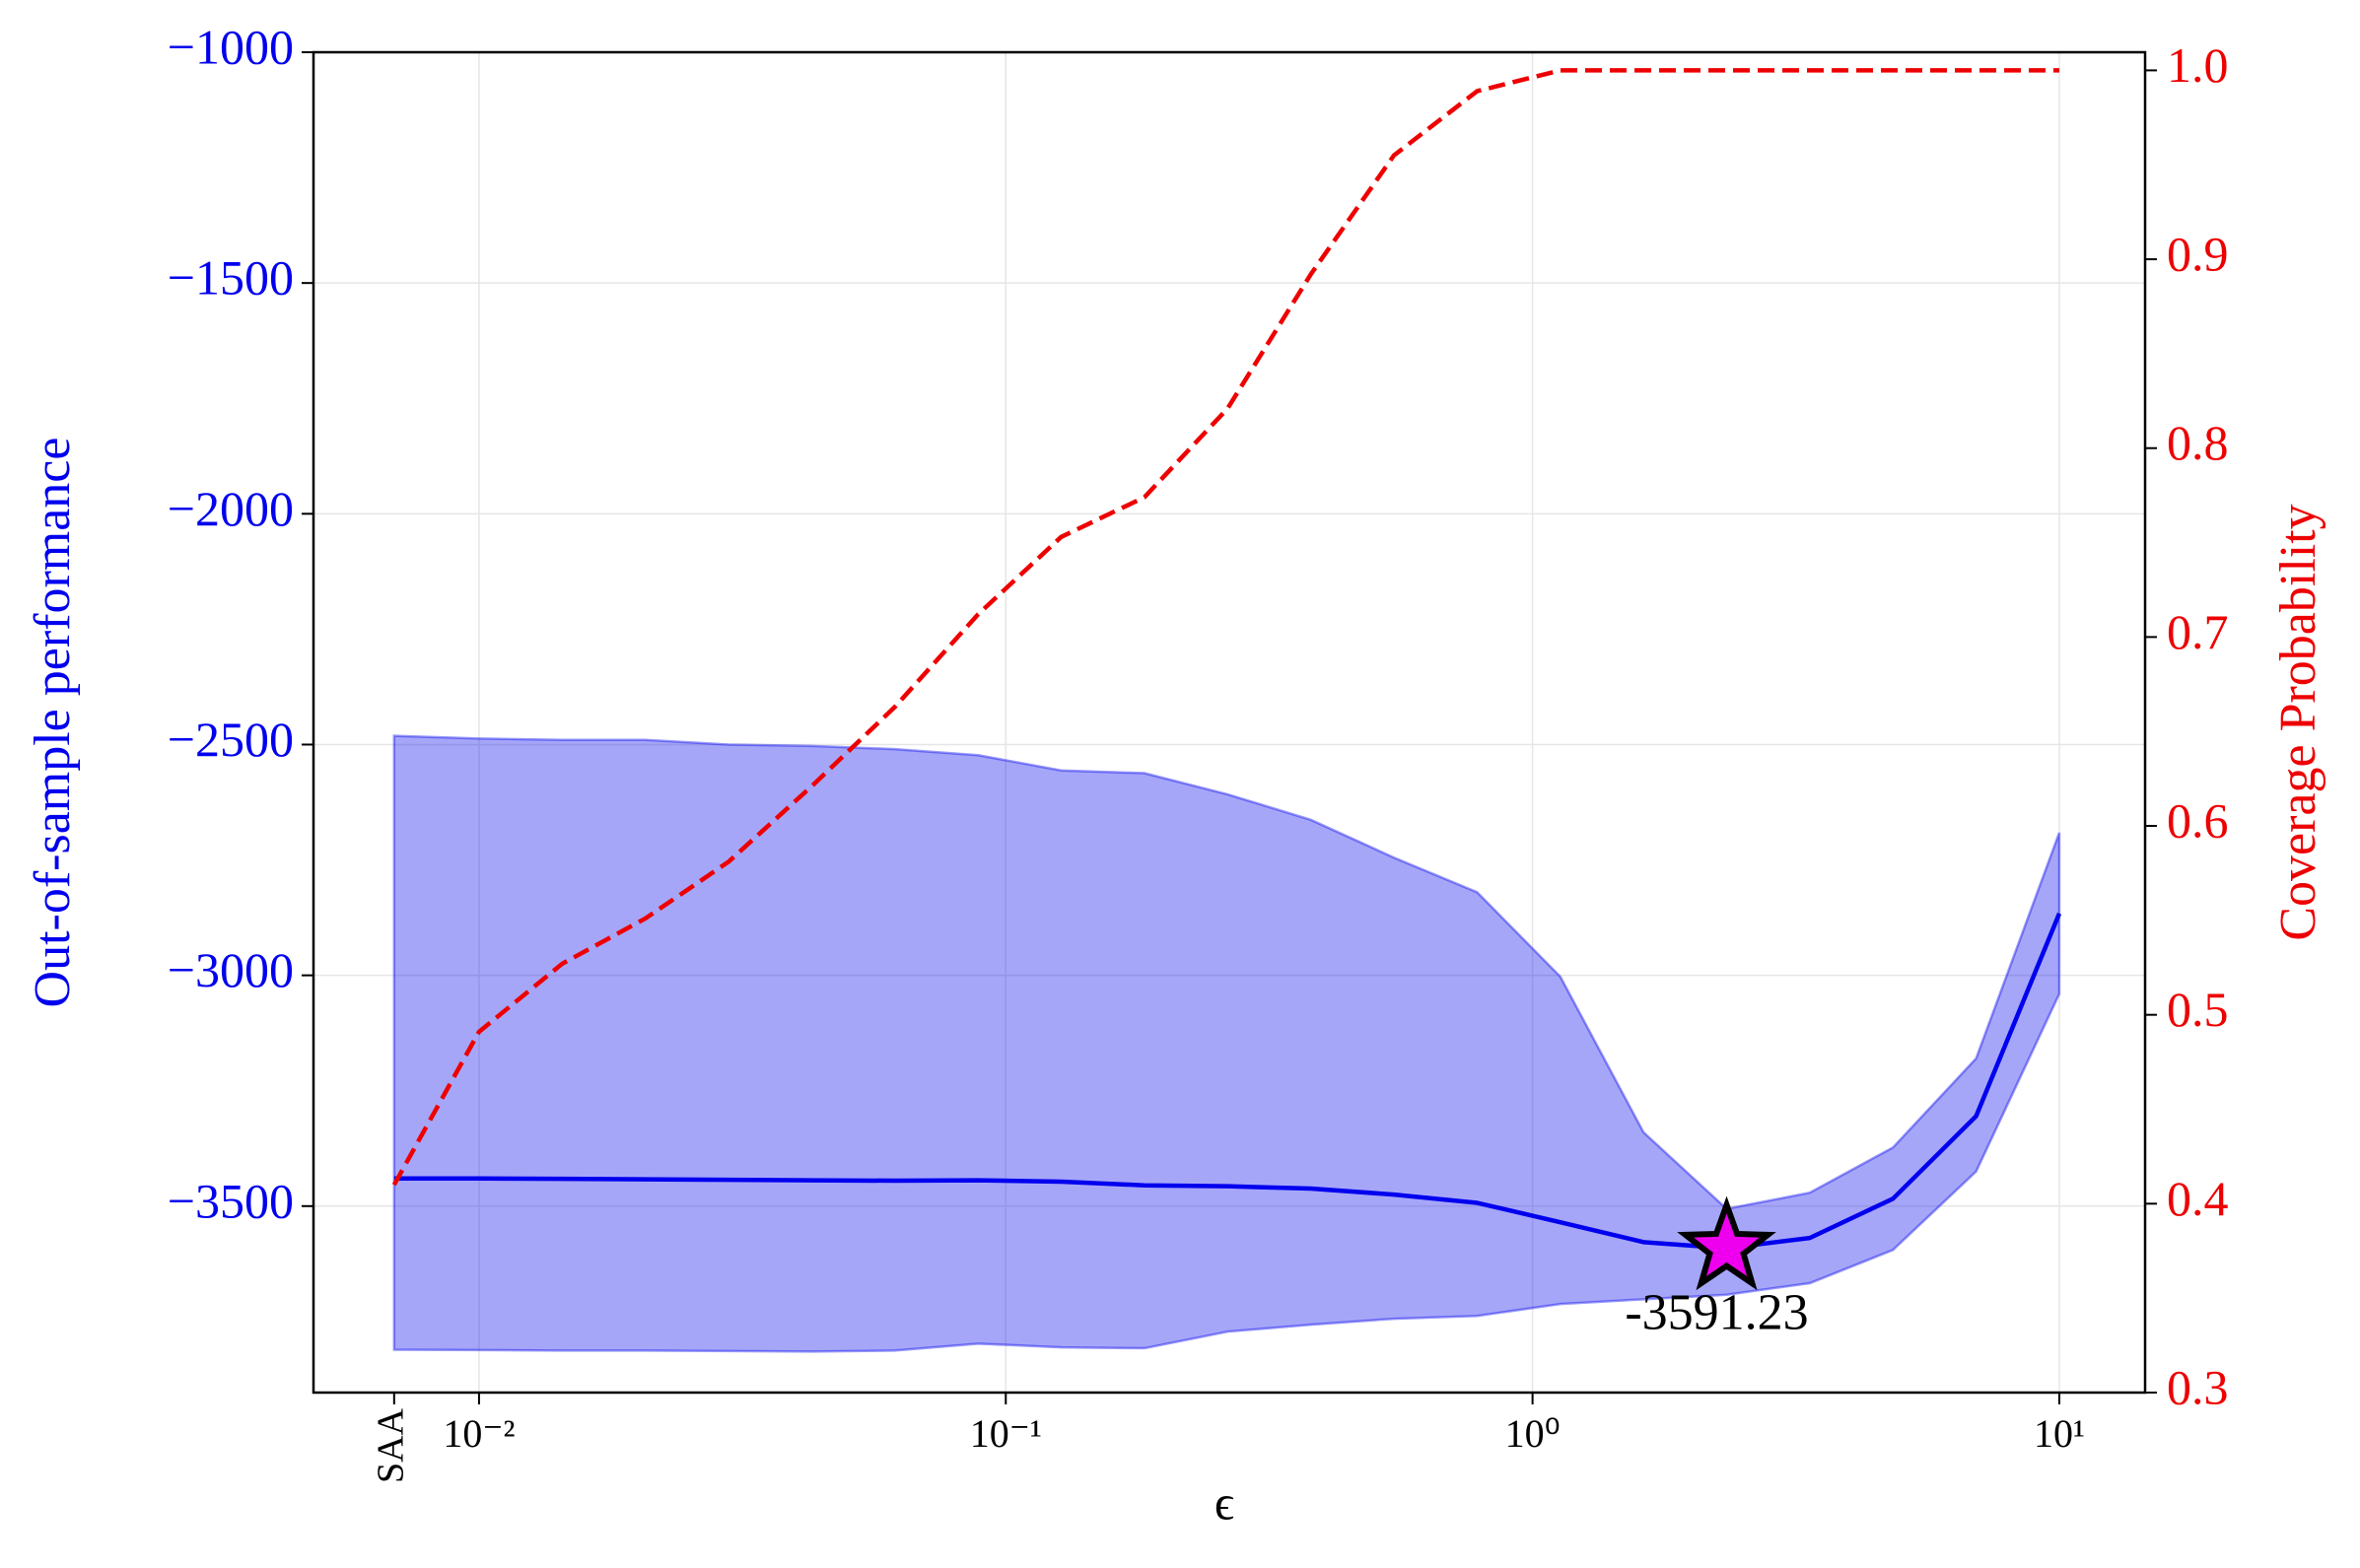  I want to click on y2-tick-label: 0.5, so click(2198, 1009).